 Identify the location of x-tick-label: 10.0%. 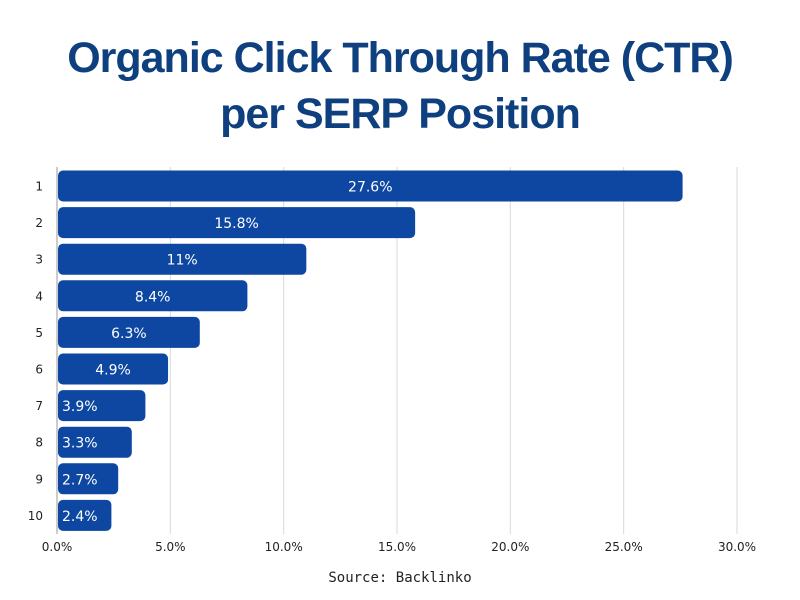
(284, 547).